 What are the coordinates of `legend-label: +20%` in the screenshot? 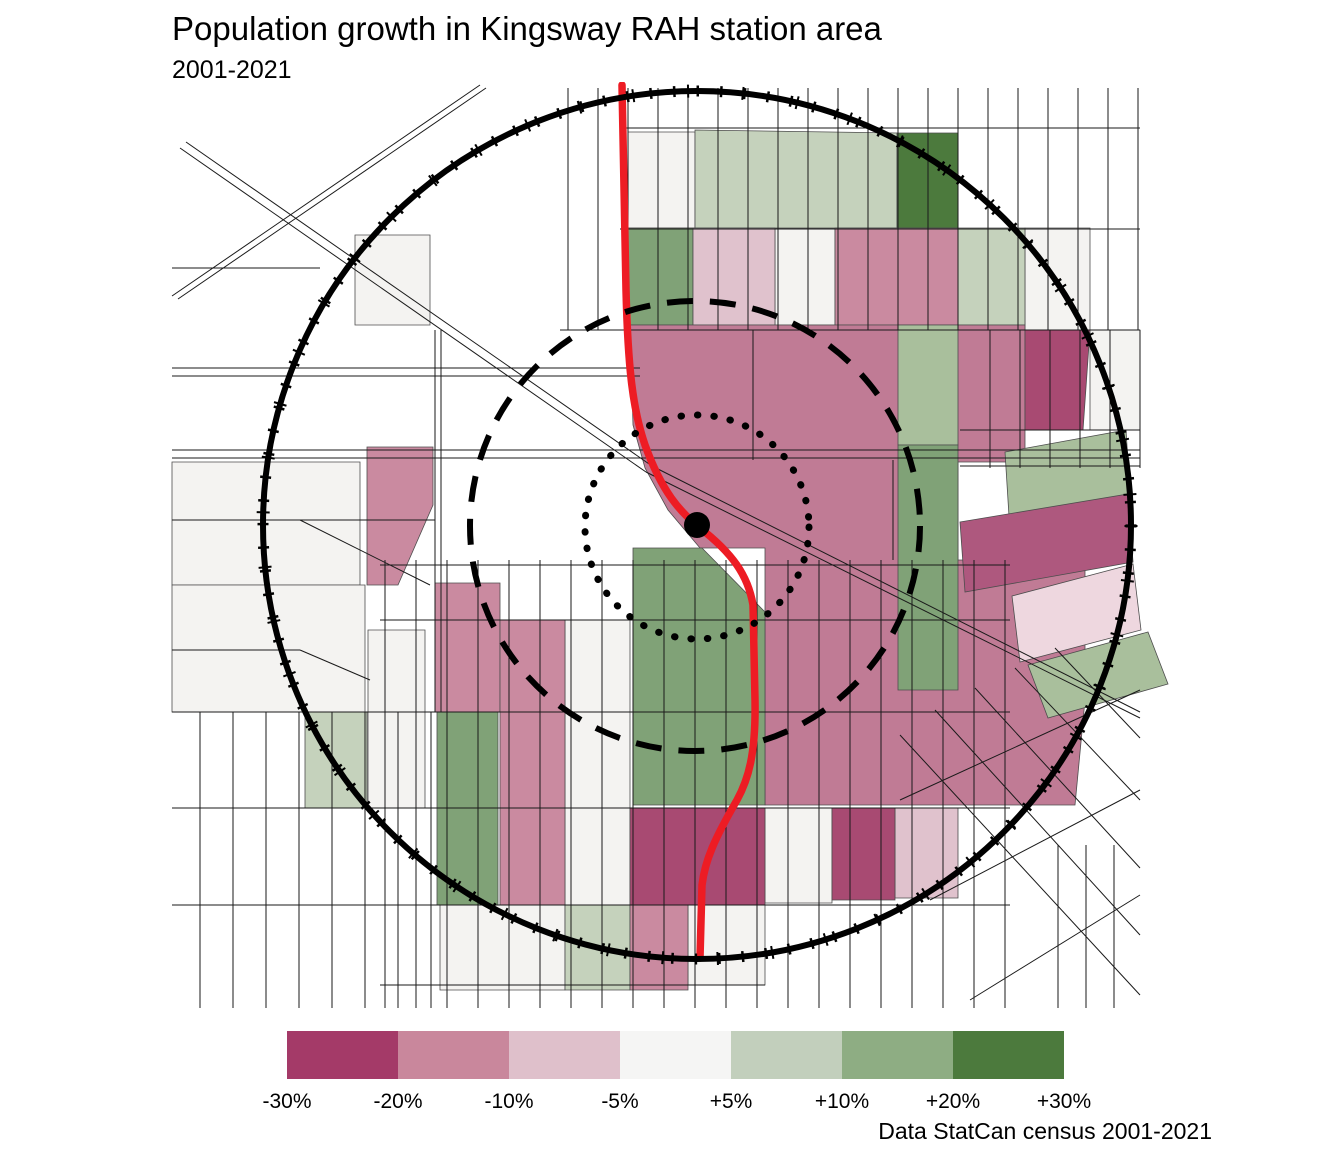 It's located at (953, 1101).